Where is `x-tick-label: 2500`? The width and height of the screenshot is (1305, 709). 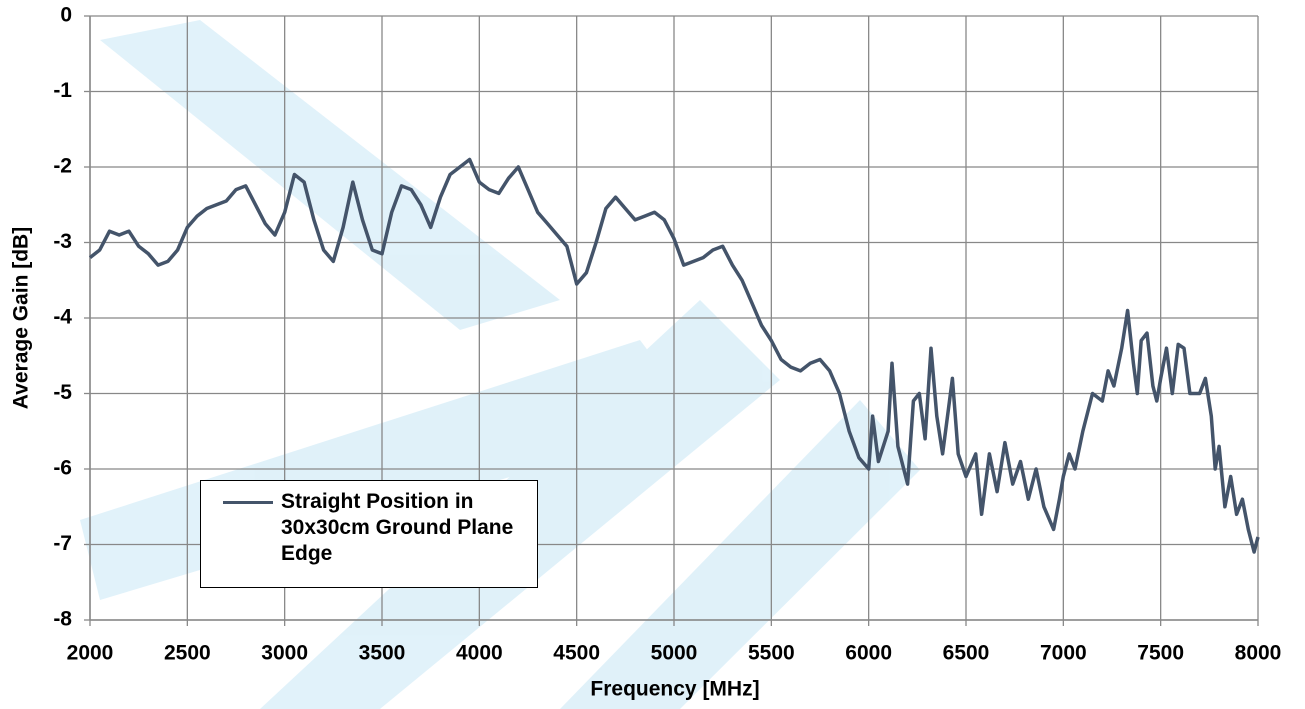
x-tick-label: 2500 is located at coordinates (187, 653).